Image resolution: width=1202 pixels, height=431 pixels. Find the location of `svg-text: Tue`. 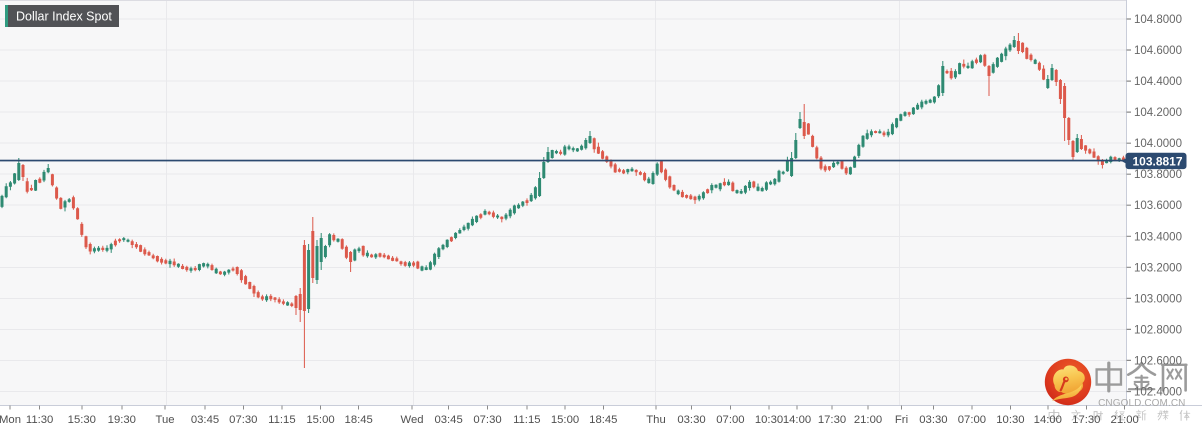

svg-text: Tue is located at coordinates (164, 420).